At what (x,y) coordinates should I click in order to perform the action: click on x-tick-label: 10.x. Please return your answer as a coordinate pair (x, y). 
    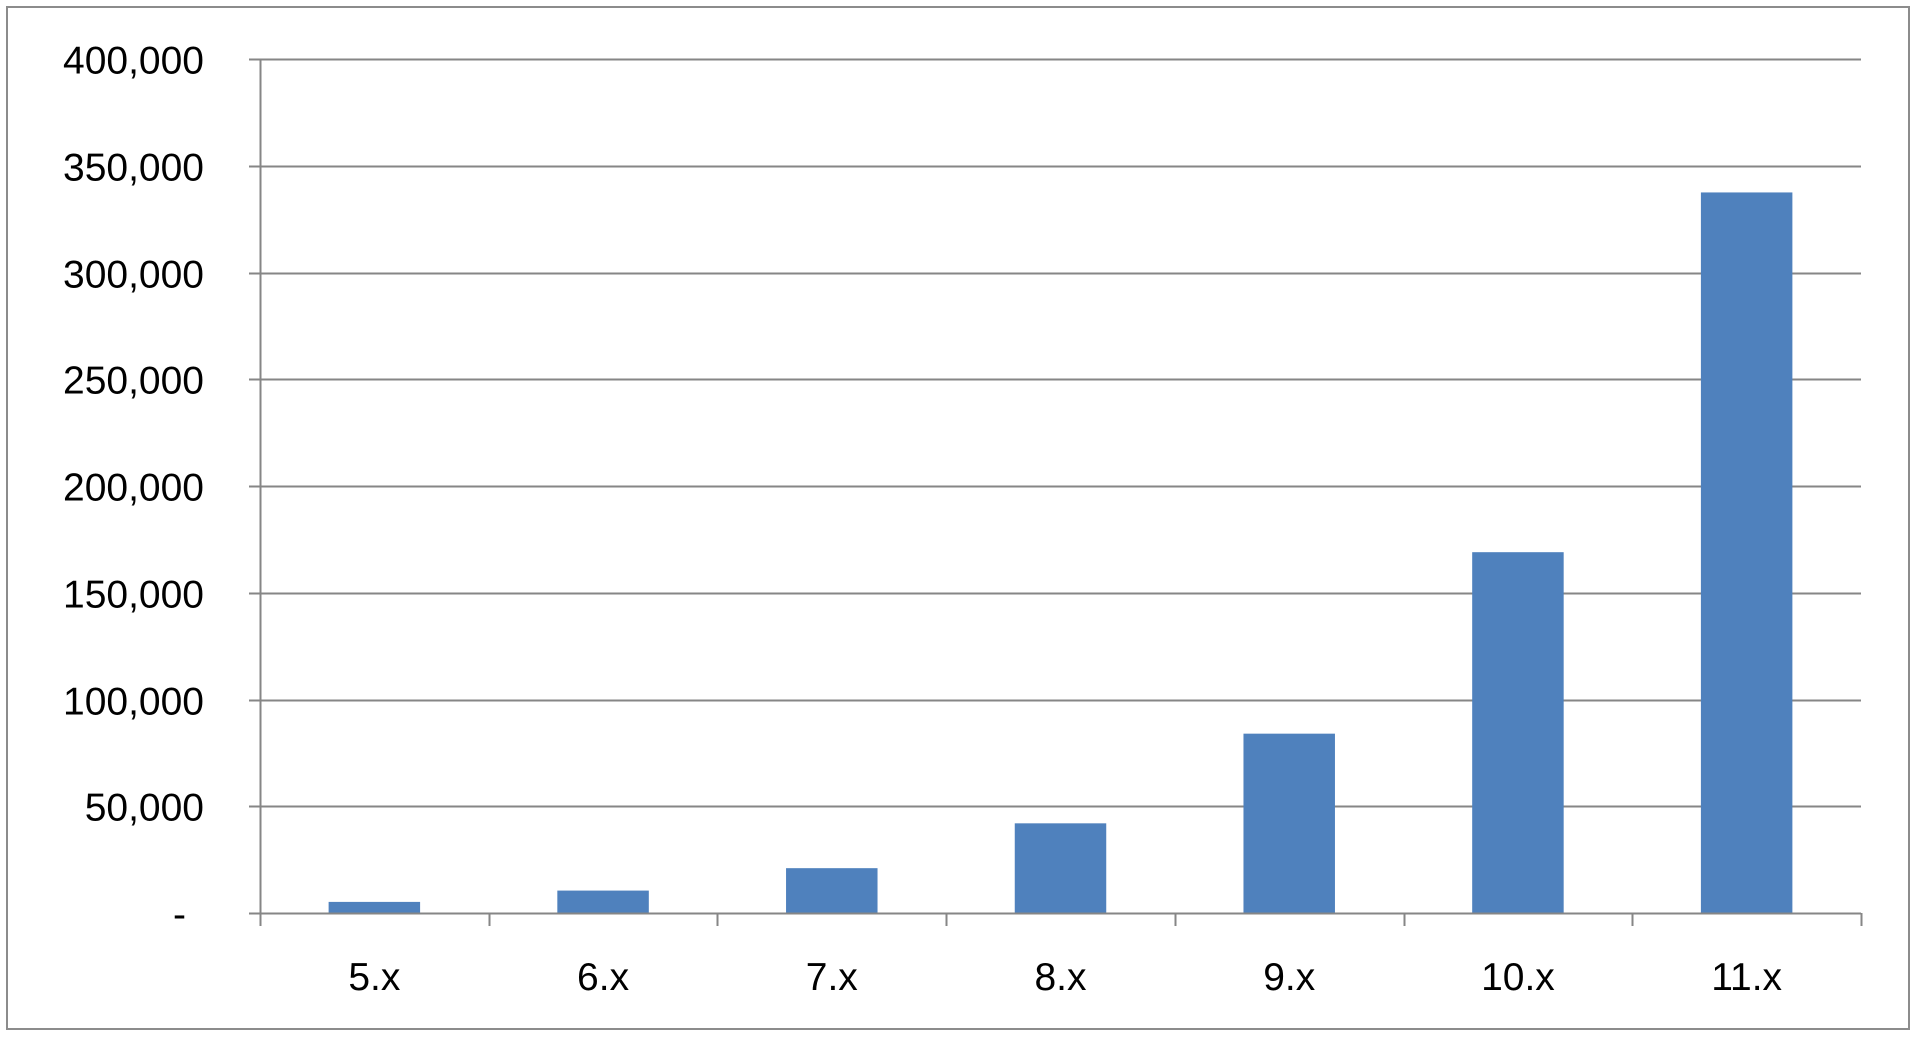
    Looking at the image, I should click on (1518, 977).